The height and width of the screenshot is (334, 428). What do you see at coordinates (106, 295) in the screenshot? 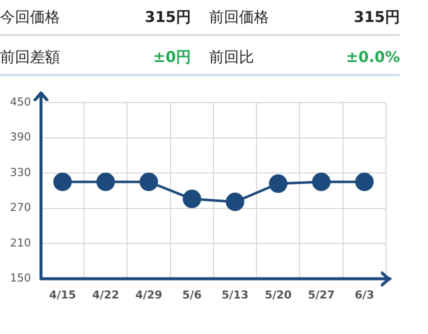
I see `x-tick-label: 4/22` at bounding box center [106, 295].